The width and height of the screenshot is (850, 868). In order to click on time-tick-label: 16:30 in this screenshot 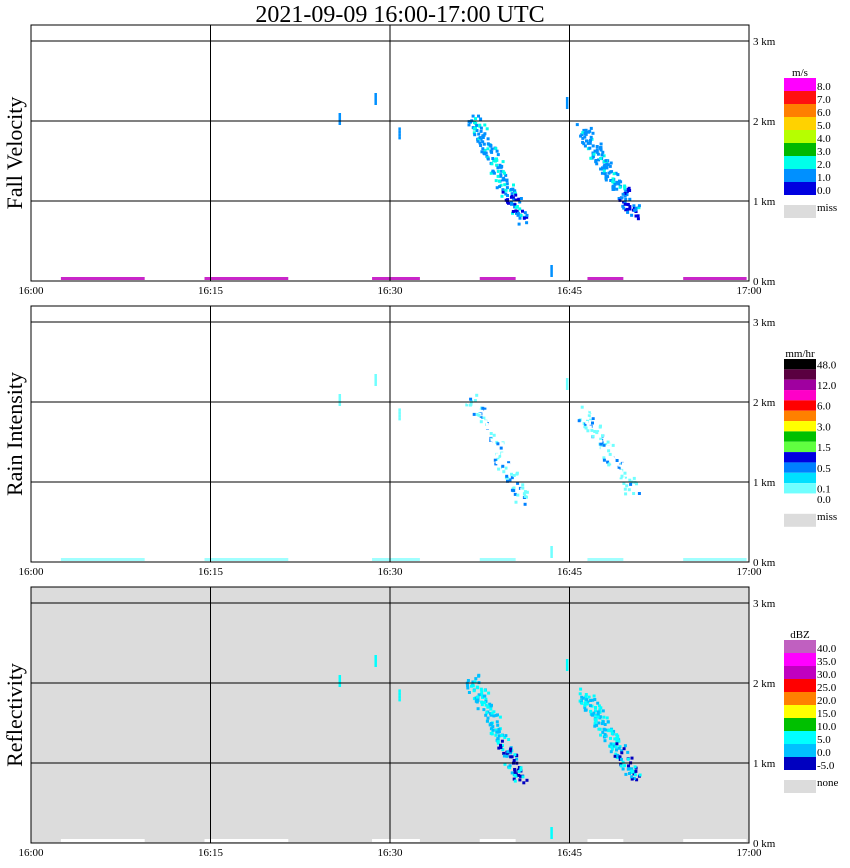, I will do `click(390, 291)`.